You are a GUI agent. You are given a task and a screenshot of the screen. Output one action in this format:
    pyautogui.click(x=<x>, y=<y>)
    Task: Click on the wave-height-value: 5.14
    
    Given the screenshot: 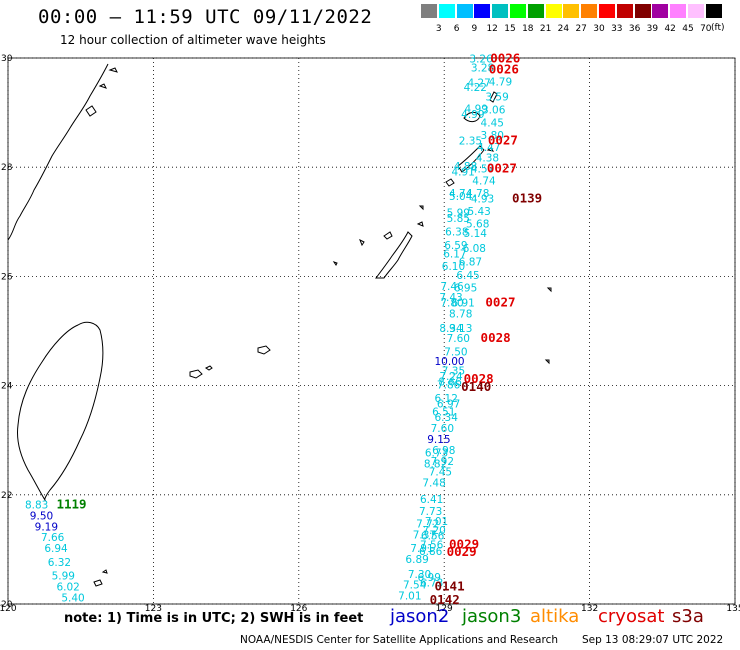 What is the action you would take?
    pyautogui.click(x=476, y=234)
    